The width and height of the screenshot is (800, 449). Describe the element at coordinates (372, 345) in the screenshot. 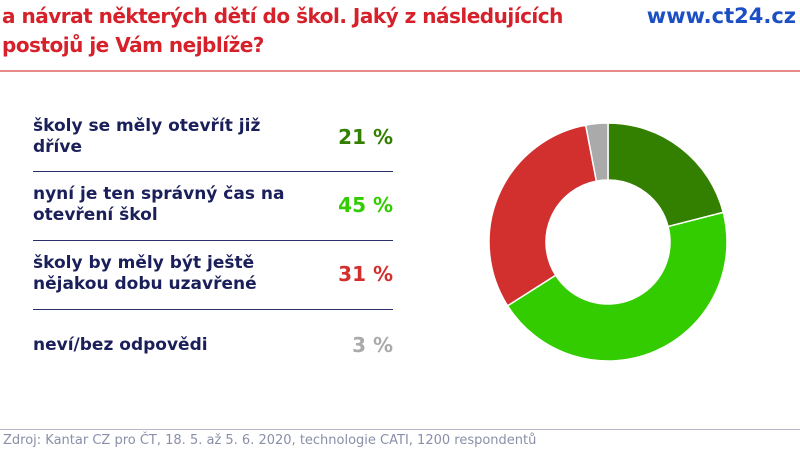

I see `data-label: 3 %` at that location.